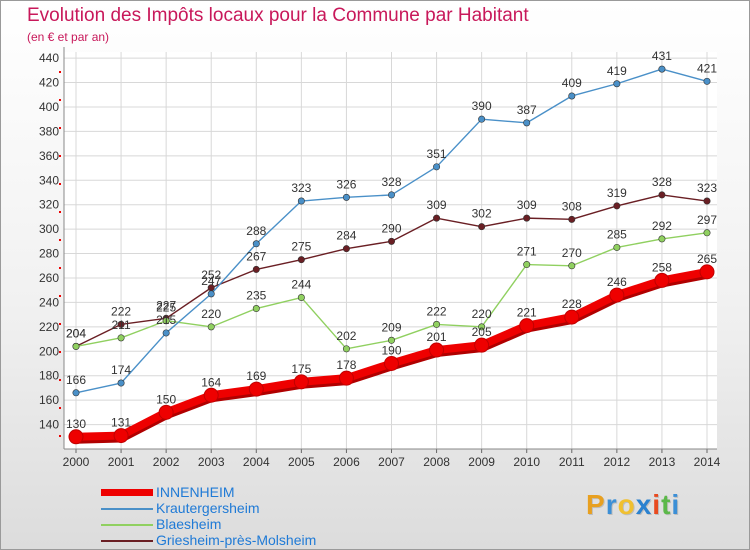  Describe the element at coordinates (211, 281) in the screenshot. I see `data-label: 247` at that location.